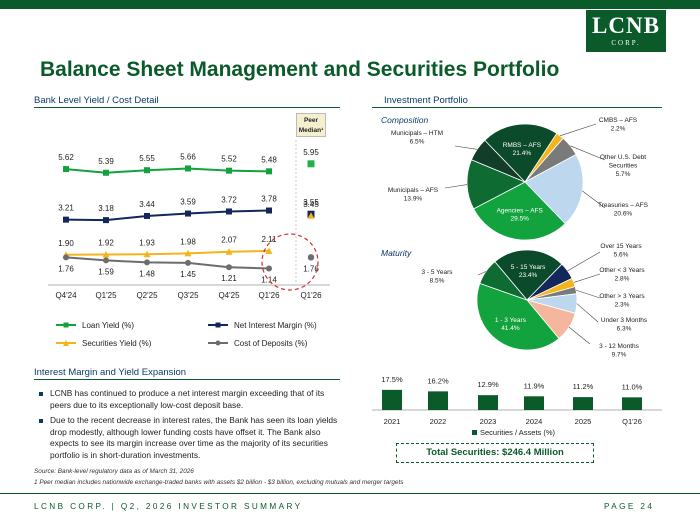  I want to click on slice-value: 5.7%, so click(623, 174).